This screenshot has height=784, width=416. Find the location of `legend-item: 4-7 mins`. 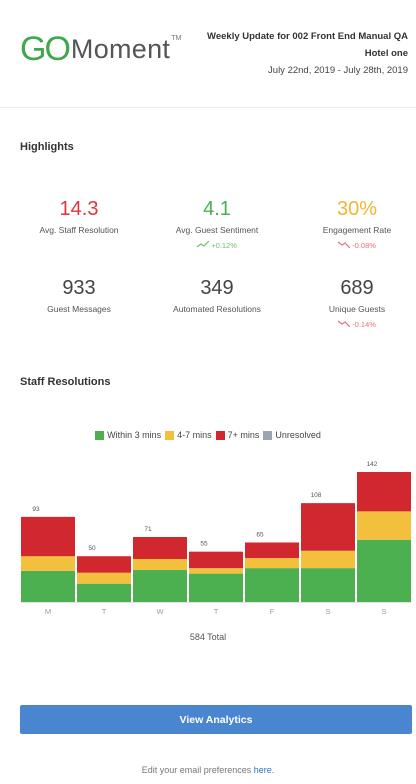

legend-item: 4-7 mins is located at coordinates (188, 435).